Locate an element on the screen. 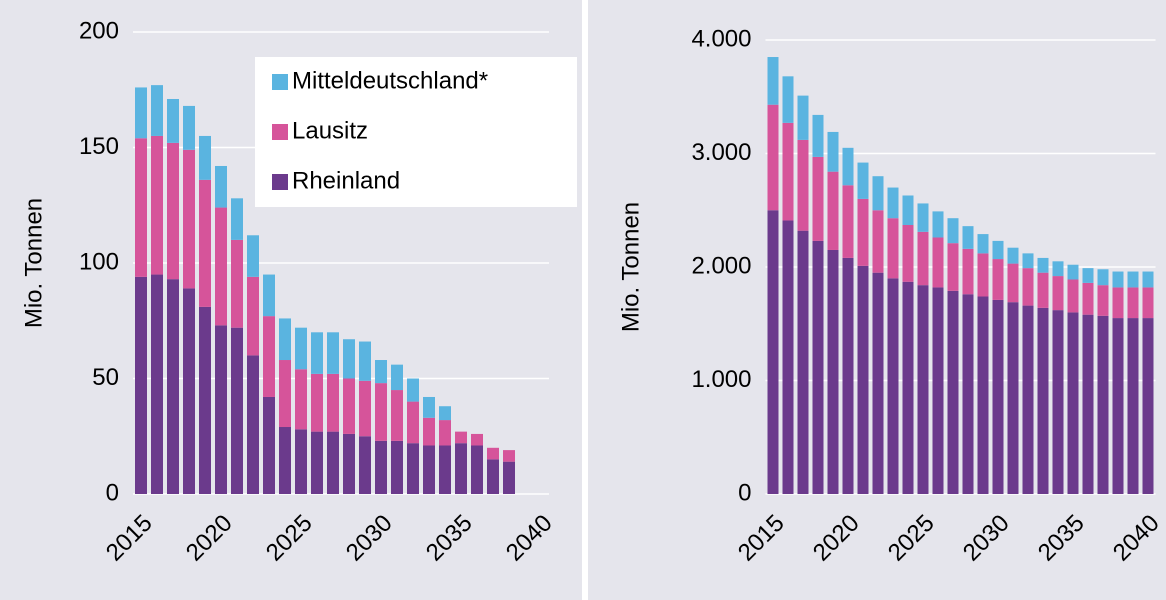 The height and width of the screenshot is (600, 1166). legend-label: Rheinland is located at coordinates (346, 180).